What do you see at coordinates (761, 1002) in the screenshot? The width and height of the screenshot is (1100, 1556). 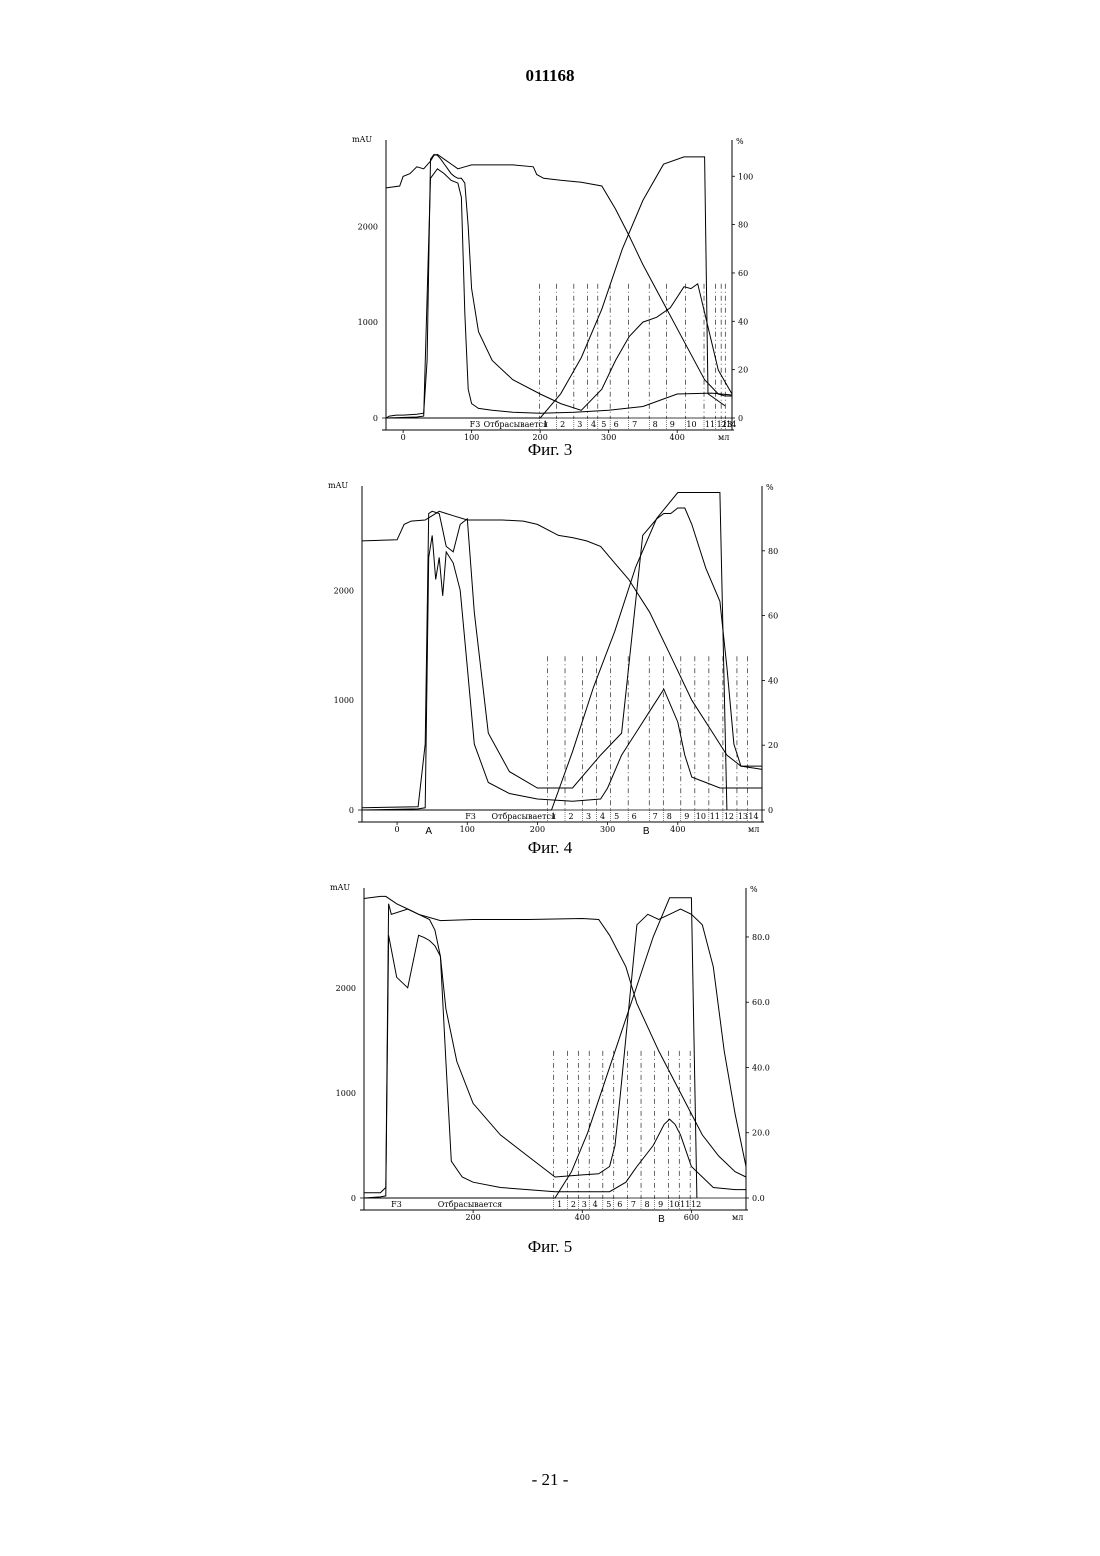 I see `y-right-tick-label: 60.0` at bounding box center [761, 1002].